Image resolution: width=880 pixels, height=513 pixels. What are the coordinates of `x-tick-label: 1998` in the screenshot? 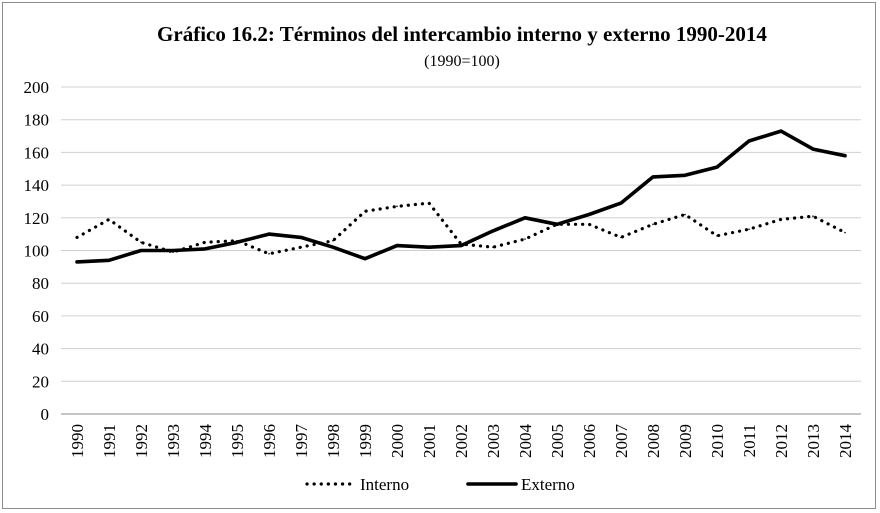 It's located at (333, 441).